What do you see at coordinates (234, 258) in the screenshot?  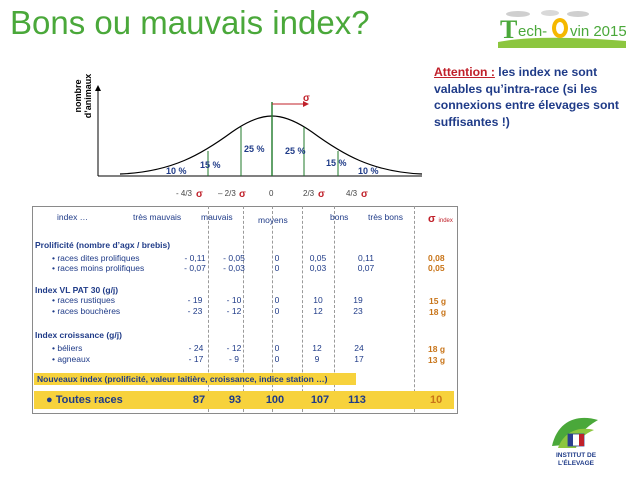 I see `cell: - 0,05` at bounding box center [234, 258].